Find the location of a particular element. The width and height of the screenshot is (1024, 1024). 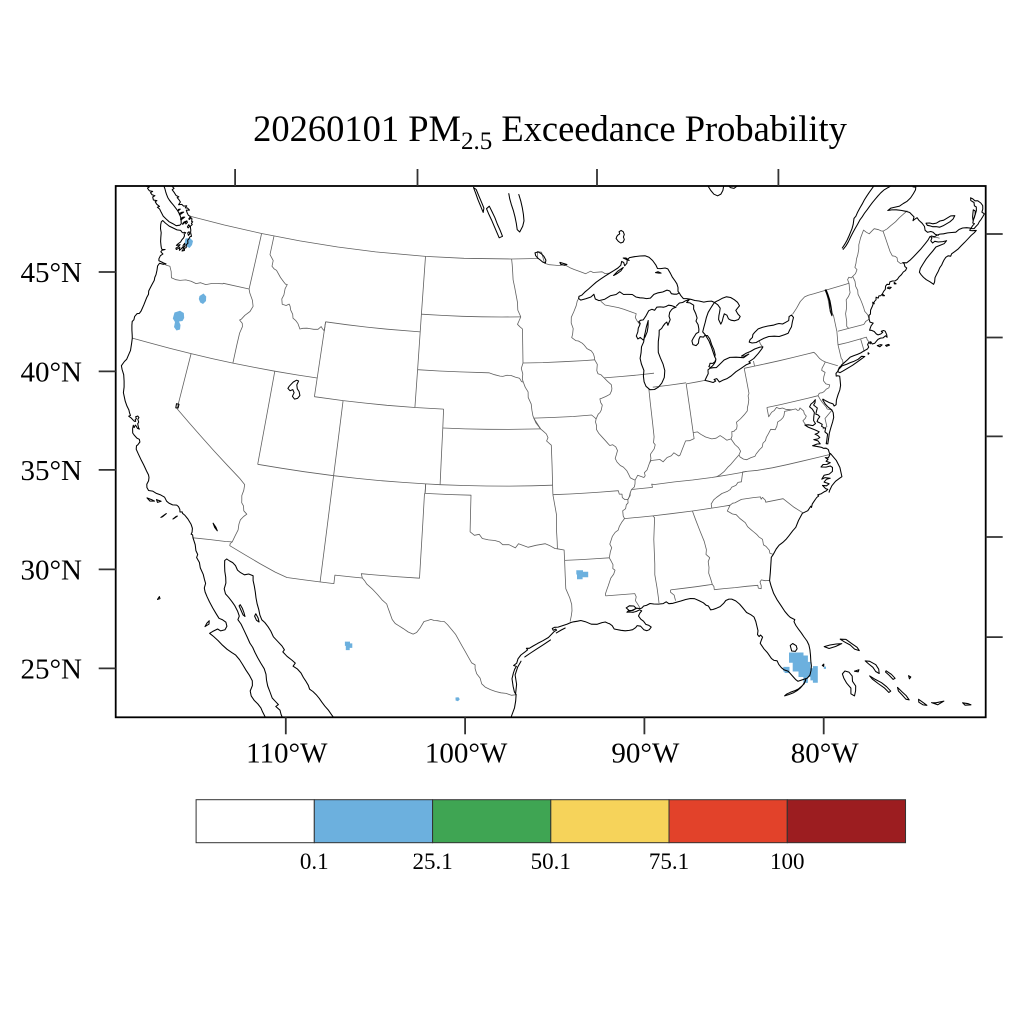

svg-text: 25.1 is located at coordinates (432, 861).